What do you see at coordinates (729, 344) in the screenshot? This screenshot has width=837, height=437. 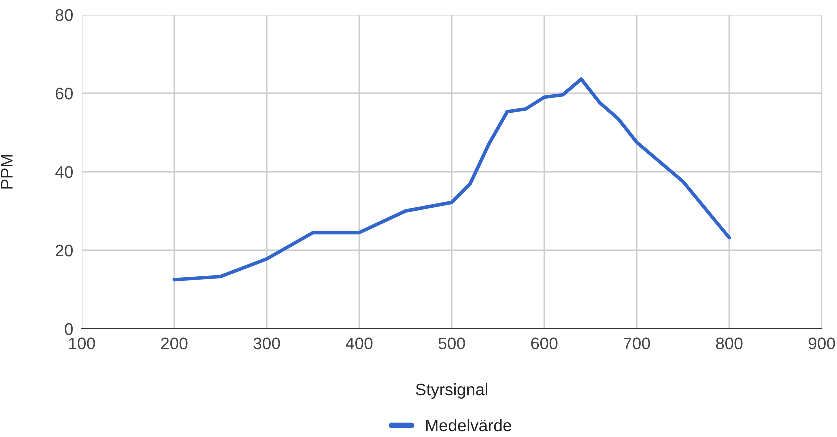 I see `x-tick-label: 800` at bounding box center [729, 344].